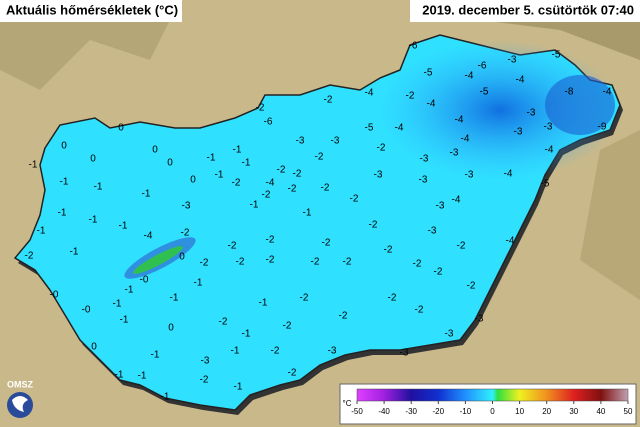 The image size is (640, 427). I want to click on cold-area, so click(500, 110).